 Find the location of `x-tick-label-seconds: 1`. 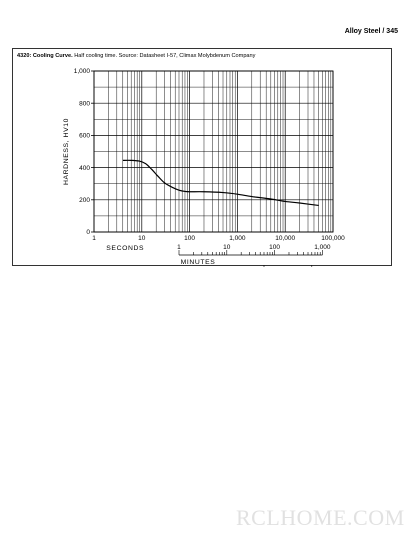

x-tick-label-seconds: 1 is located at coordinates (94, 238).